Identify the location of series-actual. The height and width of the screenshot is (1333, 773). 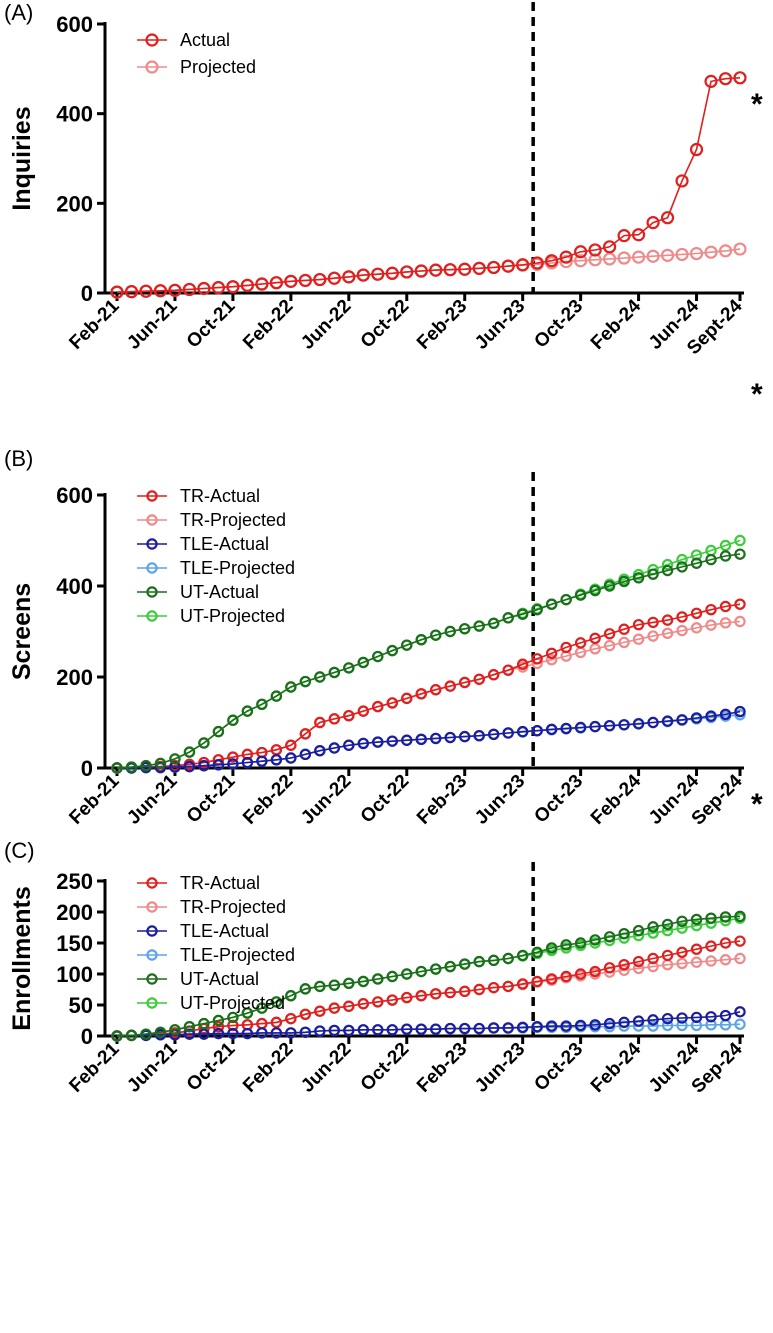
(428, 185).